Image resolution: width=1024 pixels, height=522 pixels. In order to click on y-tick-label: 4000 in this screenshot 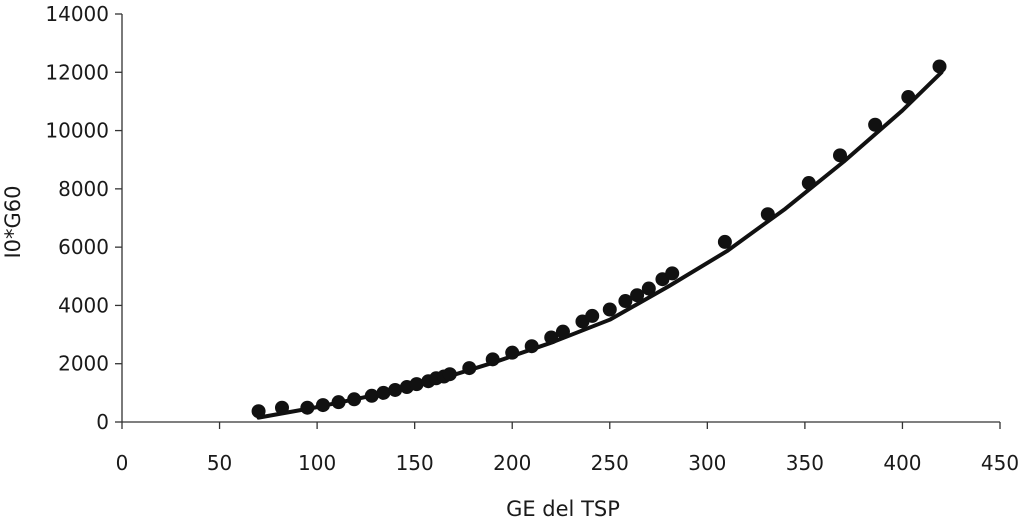, I will do `click(83, 305)`.